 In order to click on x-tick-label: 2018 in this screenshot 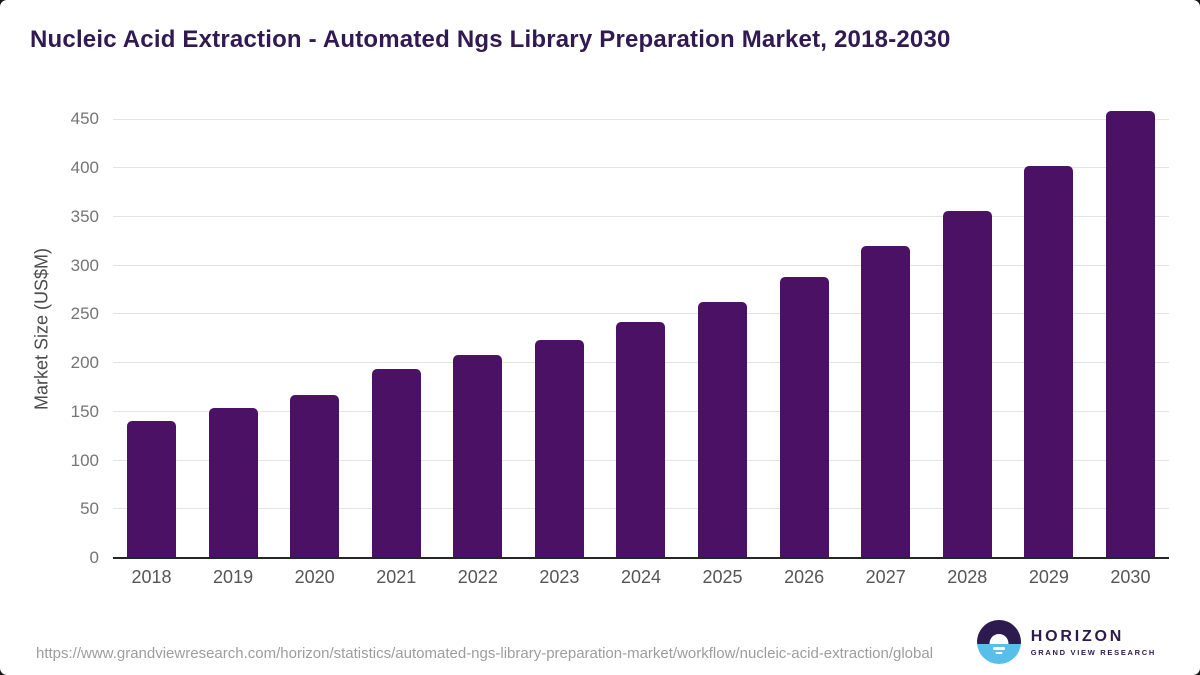, I will do `click(151, 577)`.